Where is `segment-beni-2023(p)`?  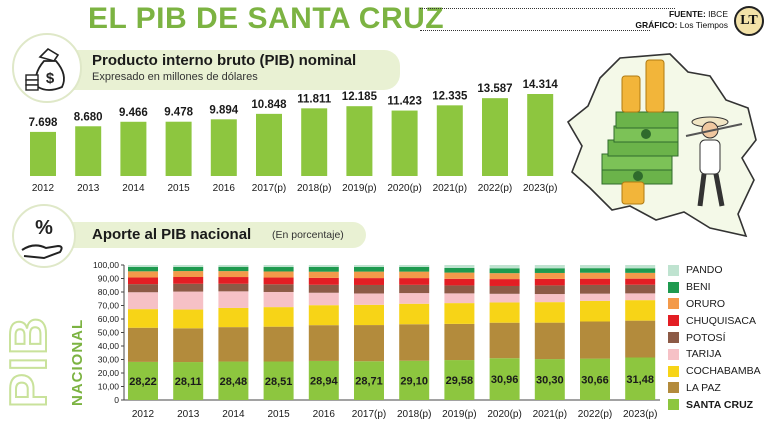 segment-beni-2023(p) is located at coordinates (640, 270).